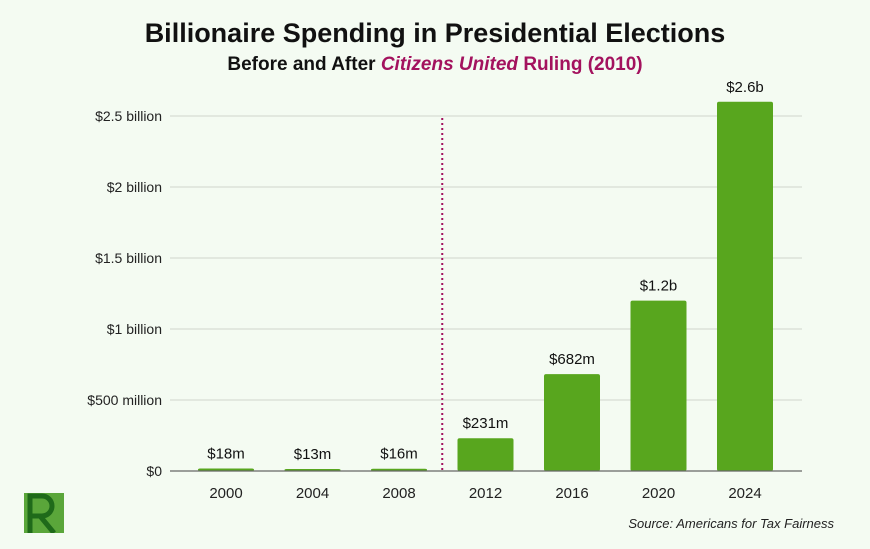  Describe the element at coordinates (572, 359) in the screenshot. I see `data-label: $682m` at that location.